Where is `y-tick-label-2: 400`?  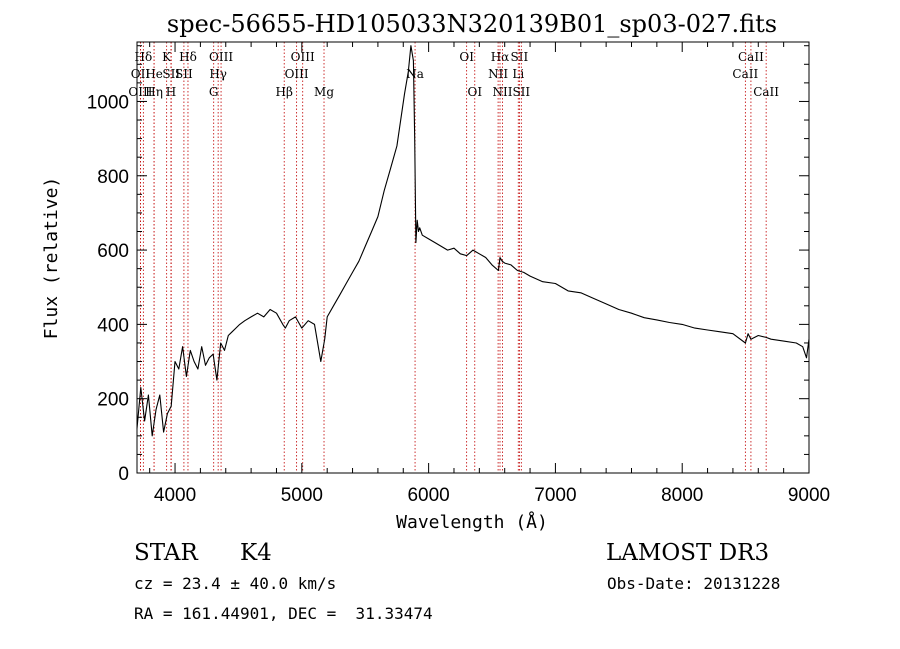
y-tick-label-2: 400 is located at coordinates (113, 325).